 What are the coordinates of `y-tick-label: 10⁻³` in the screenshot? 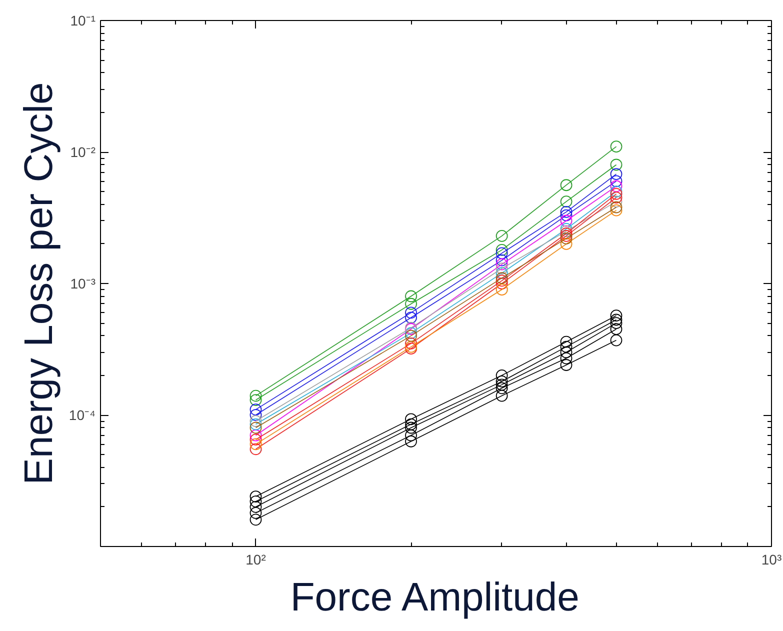 It's located at (83, 284).